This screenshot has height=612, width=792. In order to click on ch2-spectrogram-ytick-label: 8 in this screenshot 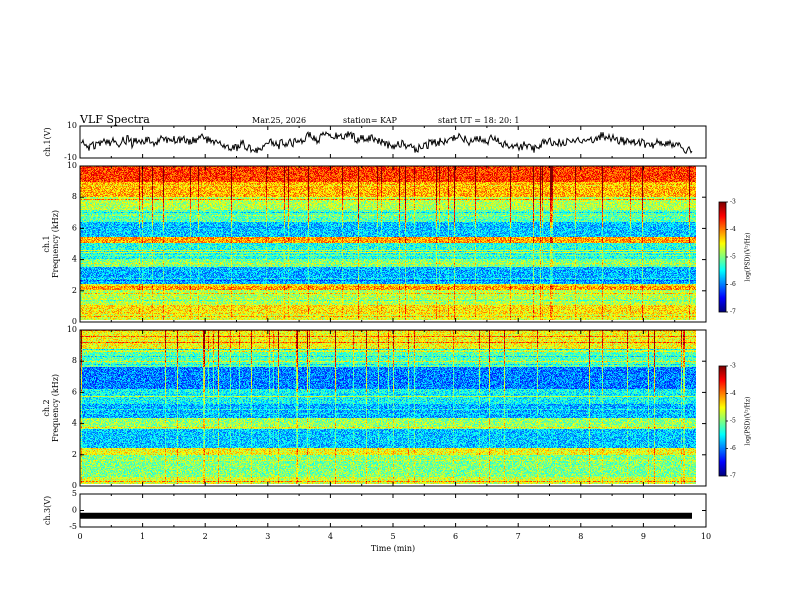, I will do `click(74, 360)`.